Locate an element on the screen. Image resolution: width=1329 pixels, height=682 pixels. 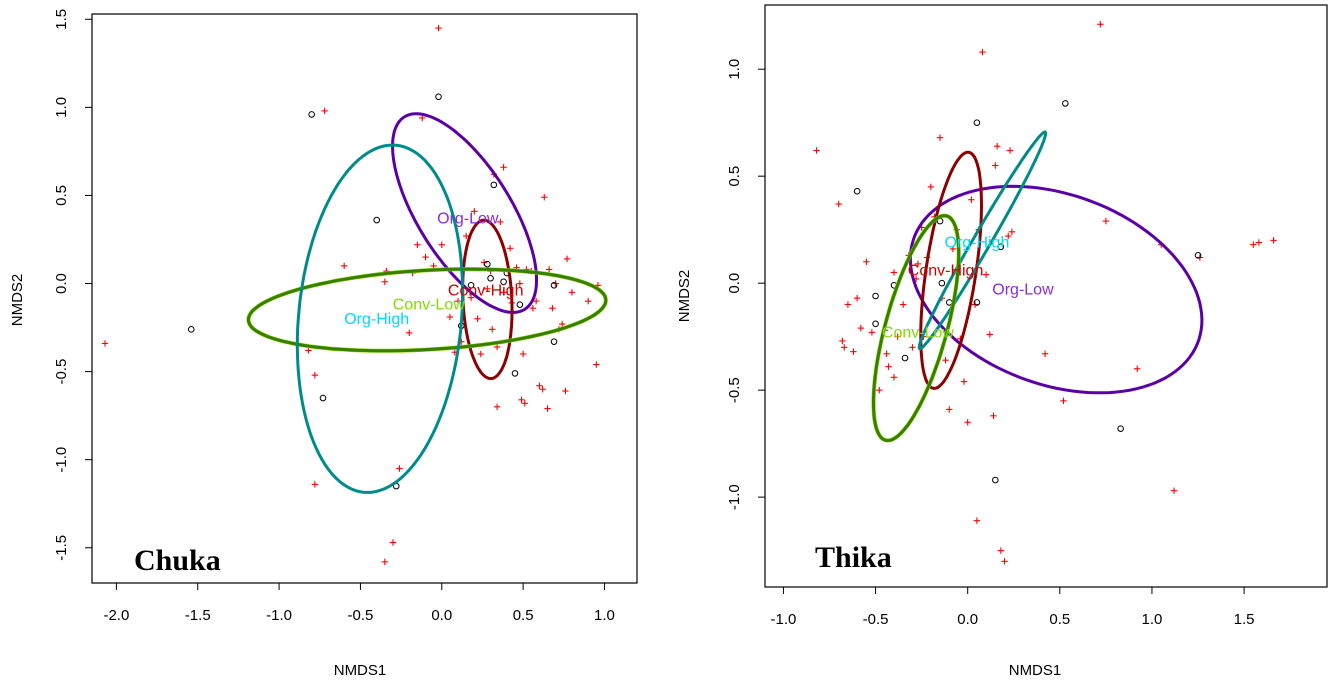
chuka-label-conv-high: Conv-High is located at coordinates (486, 291).